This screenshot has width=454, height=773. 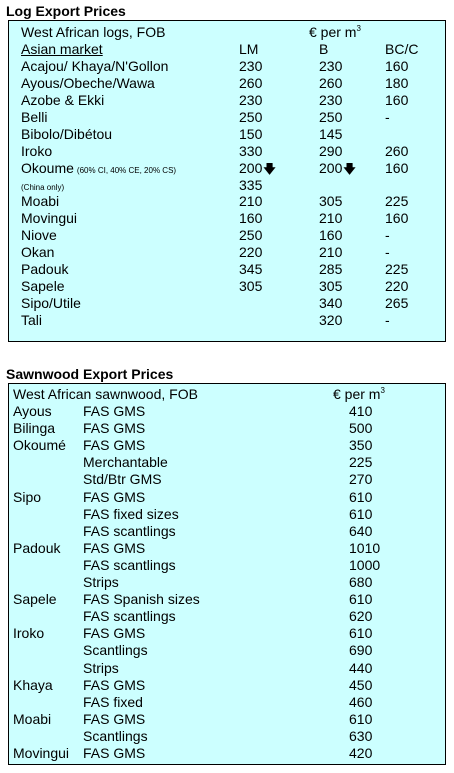 What do you see at coordinates (38, 252) in the screenshot?
I see `species-name: Okan` at bounding box center [38, 252].